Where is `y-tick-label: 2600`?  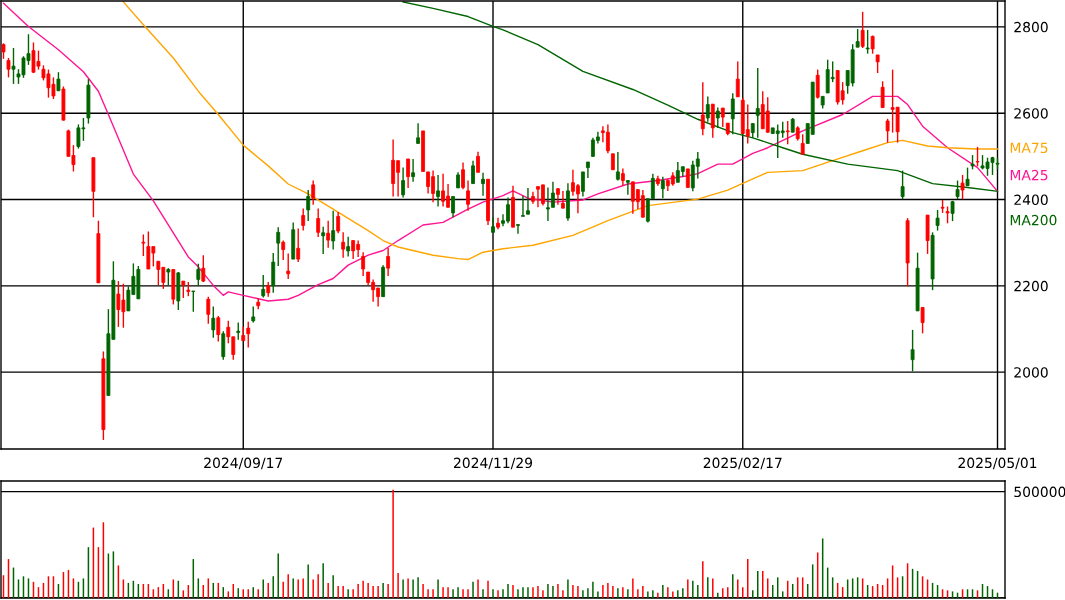 y-tick-label: 2600 is located at coordinates (1031, 113).